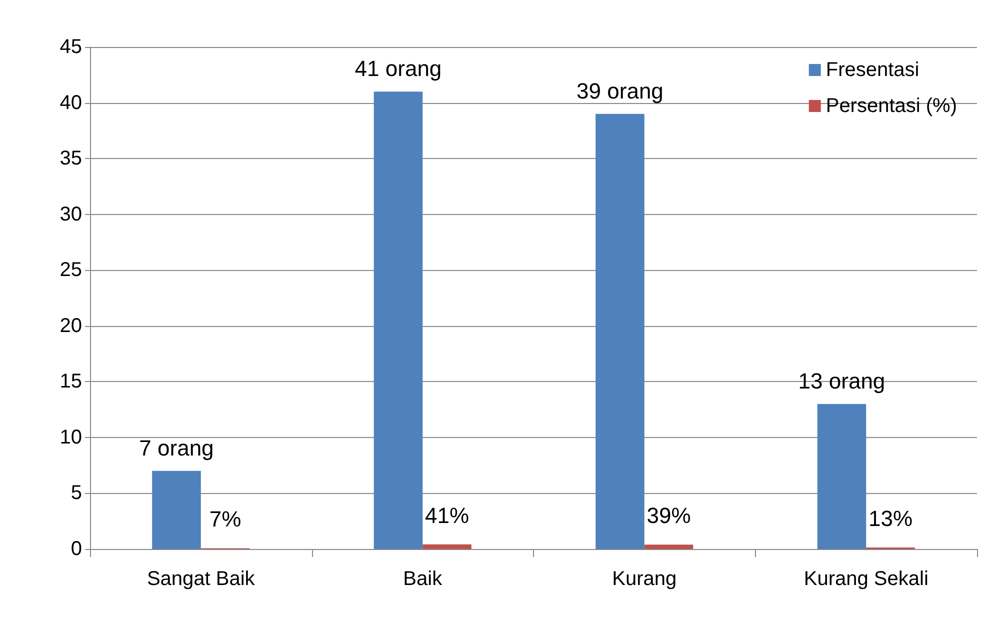  Describe the element at coordinates (176, 447) in the screenshot. I see `data-label: 7 orang` at that location.